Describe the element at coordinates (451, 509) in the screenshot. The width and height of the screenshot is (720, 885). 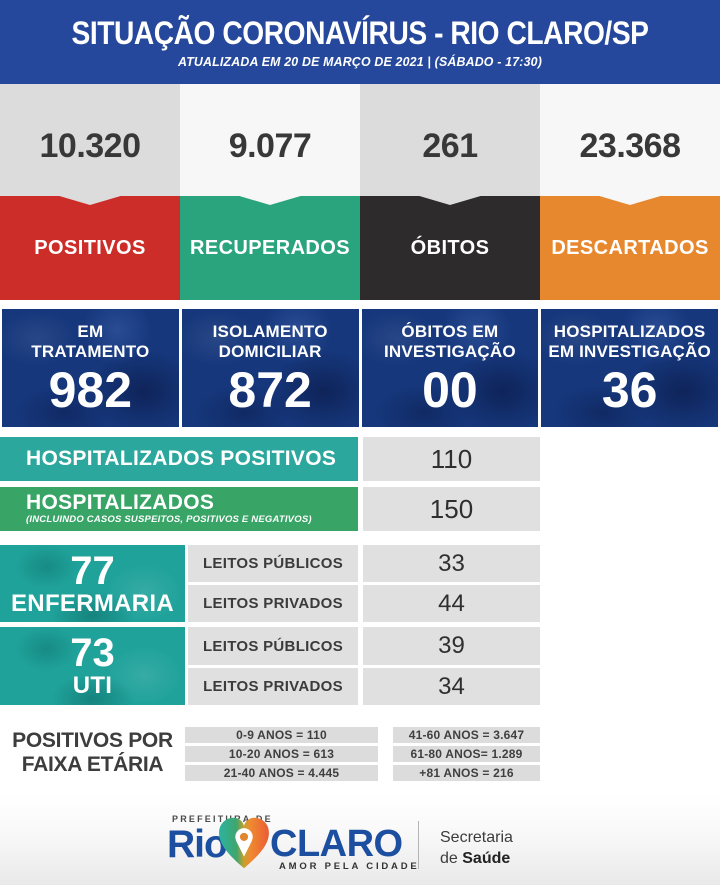
I see `hospitalizados-value: 150` at that location.